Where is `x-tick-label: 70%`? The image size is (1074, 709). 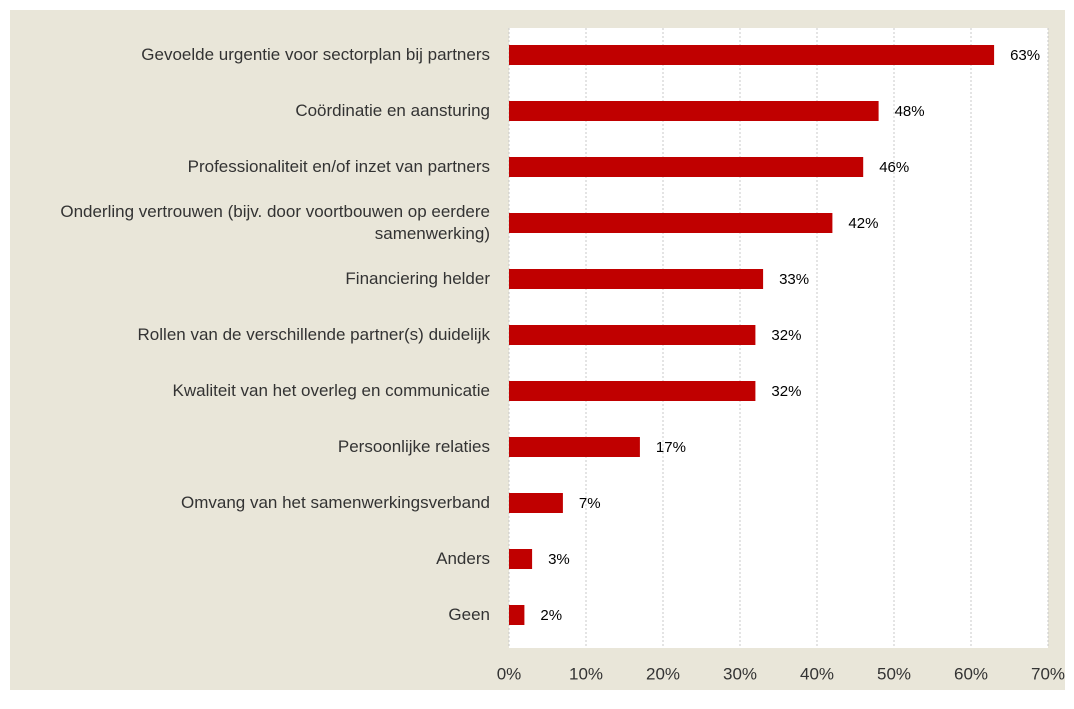
x-tick-label: 70% is located at coordinates (1048, 673).